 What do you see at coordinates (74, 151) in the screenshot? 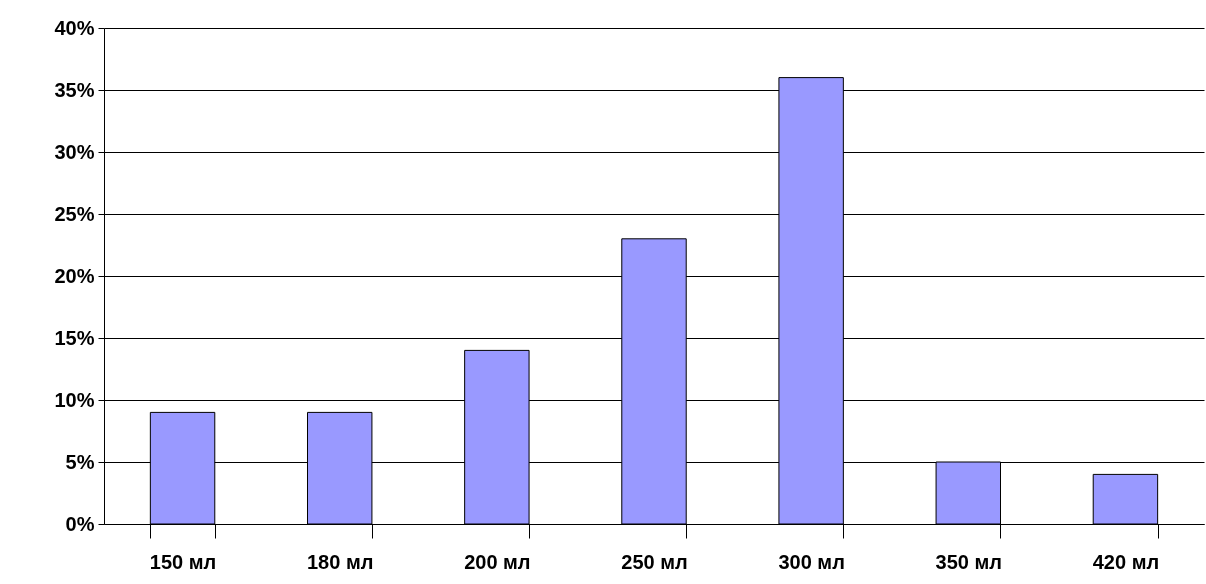
I see `y-tick-label: 30%` at bounding box center [74, 151].